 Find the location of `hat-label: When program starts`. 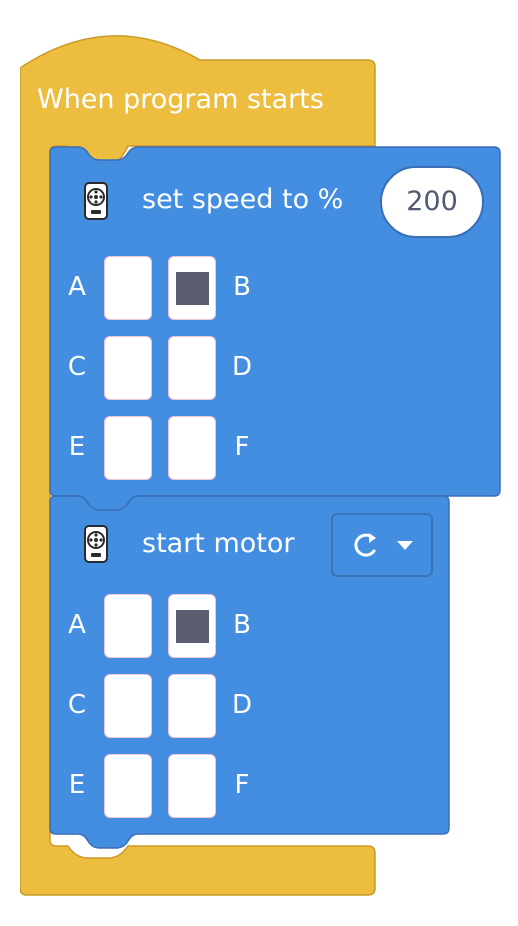

hat-label: When program starts is located at coordinates (180, 99).